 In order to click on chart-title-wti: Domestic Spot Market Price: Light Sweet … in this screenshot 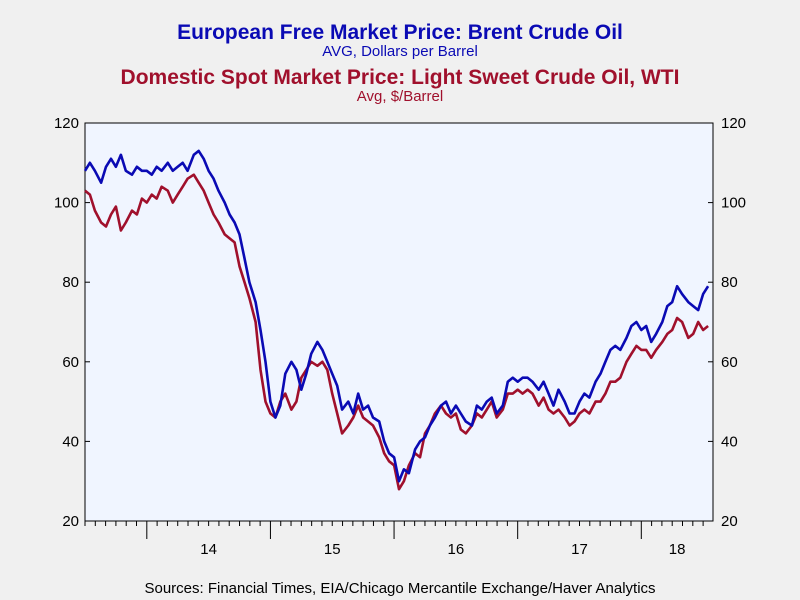, I will do `click(400, 77)`.